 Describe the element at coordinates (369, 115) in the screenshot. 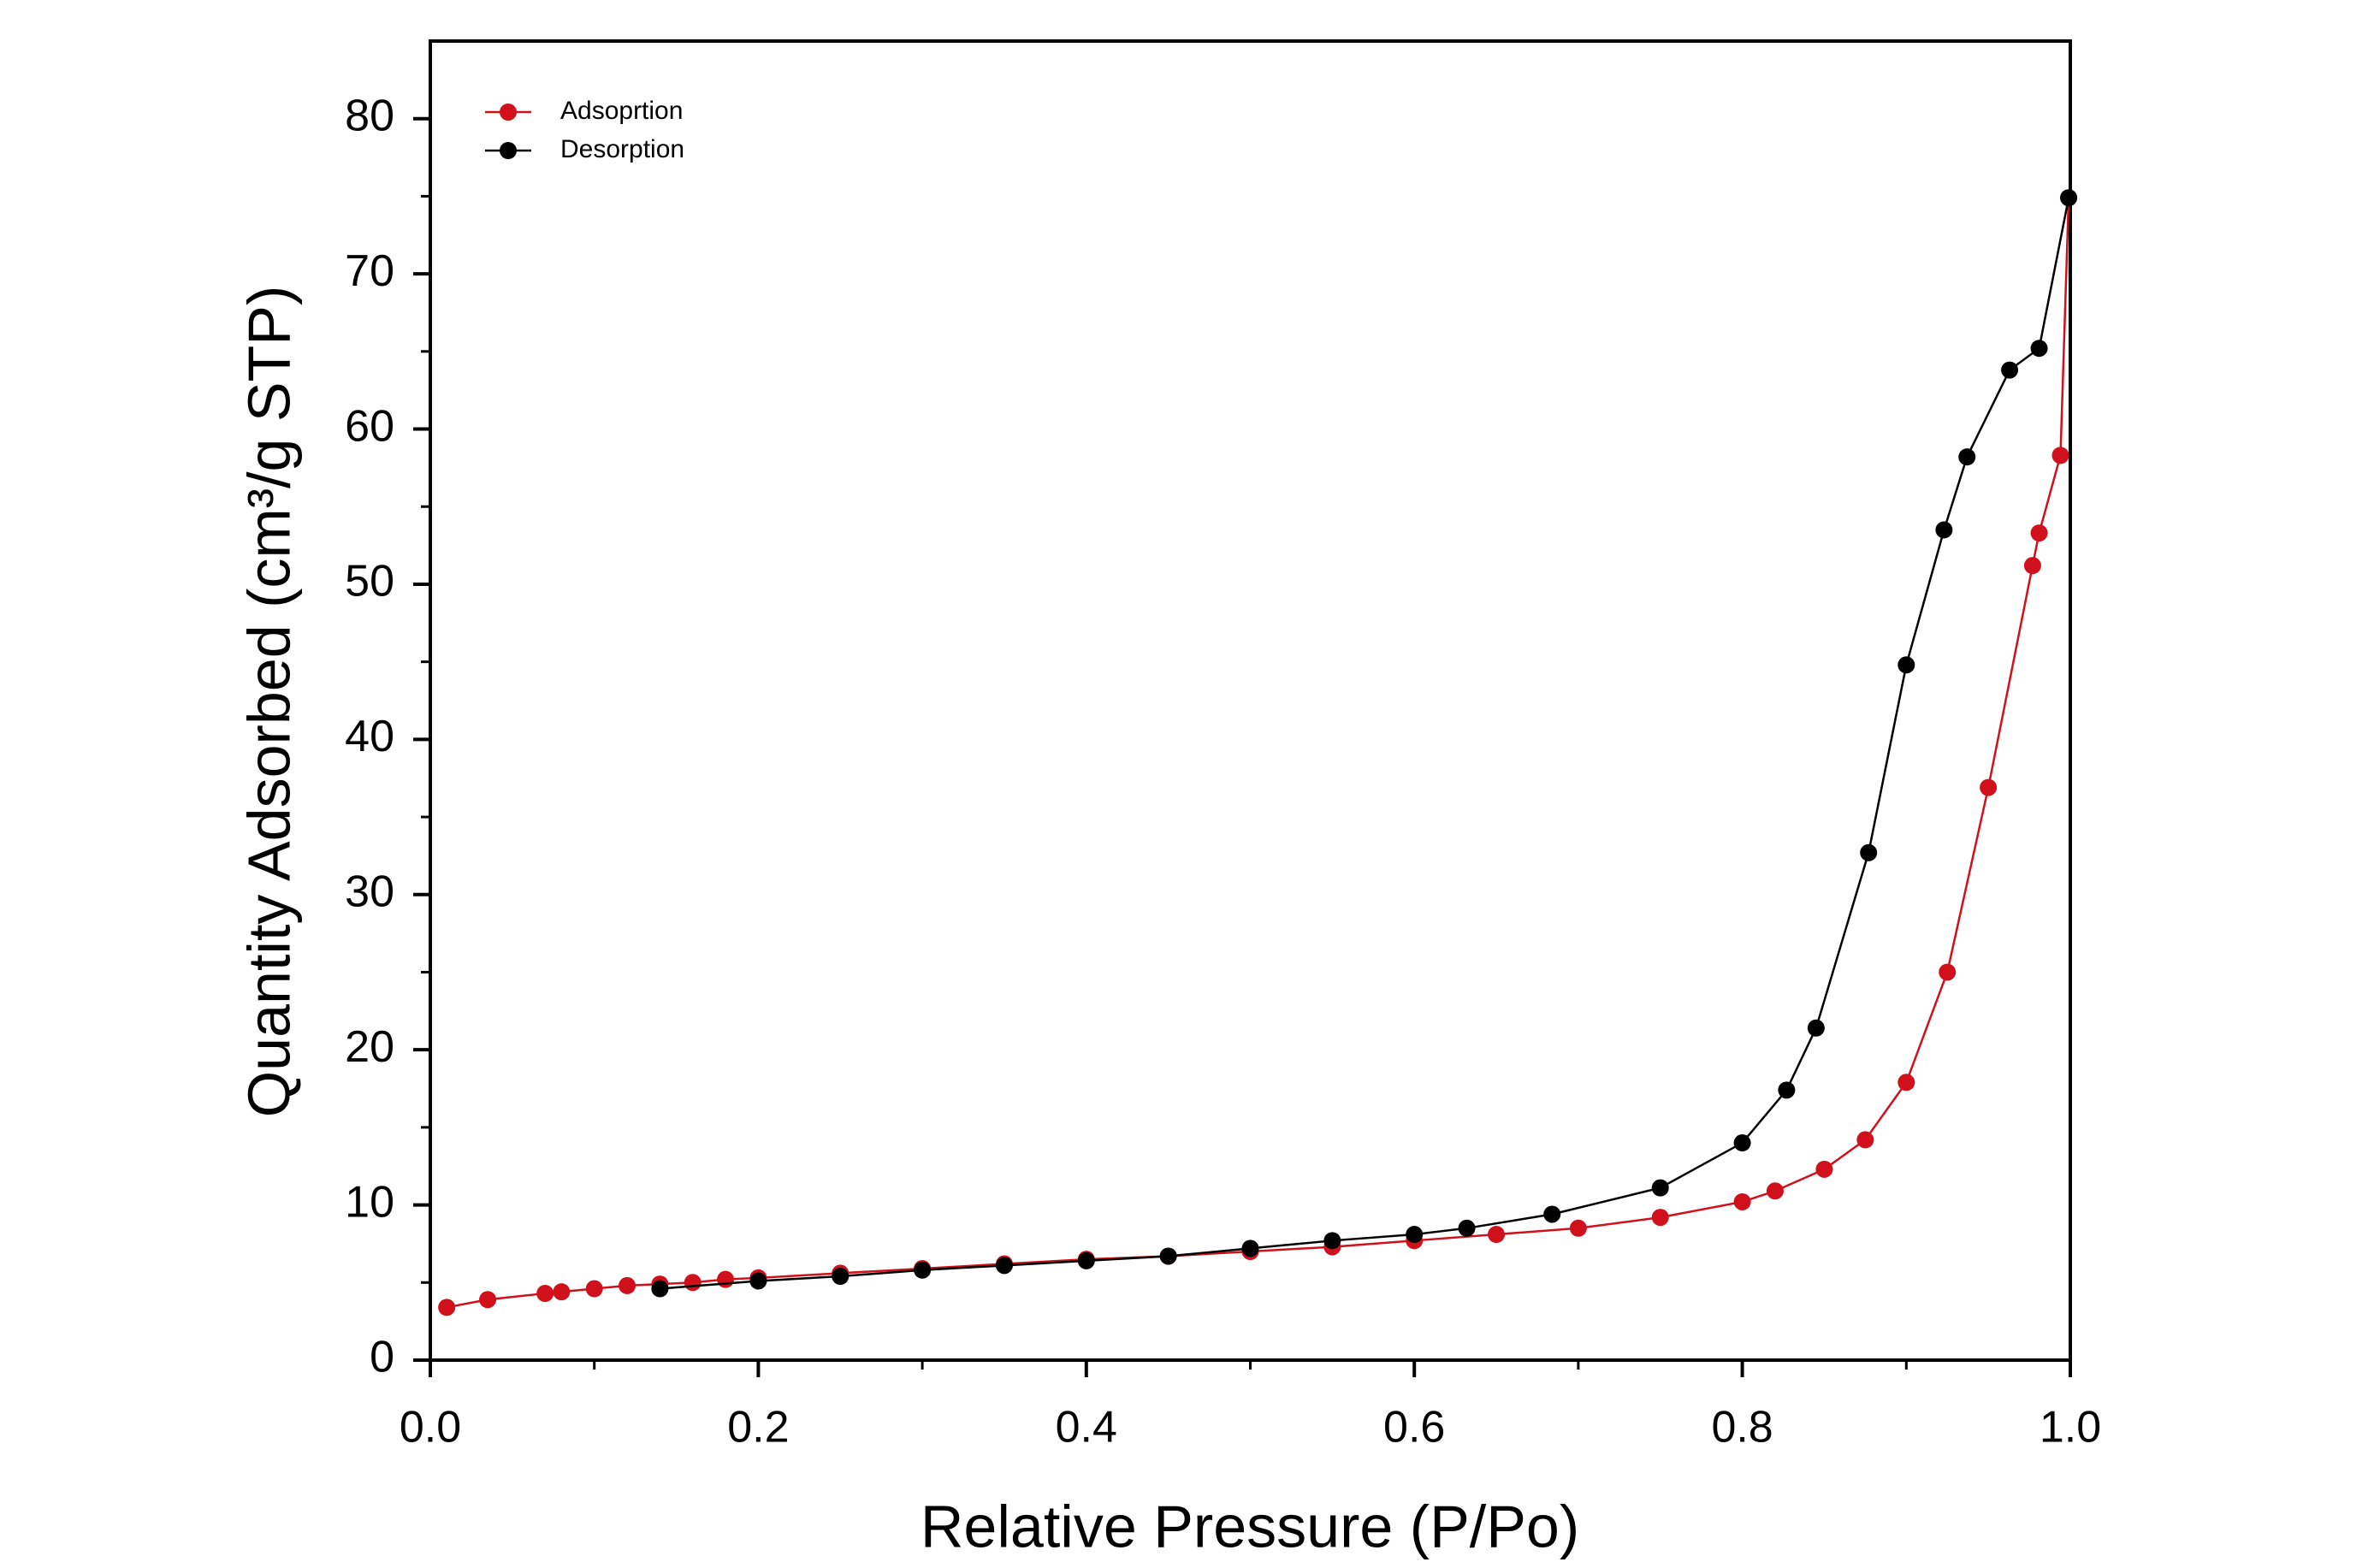

I see `y-tick-label: 80` at that location.